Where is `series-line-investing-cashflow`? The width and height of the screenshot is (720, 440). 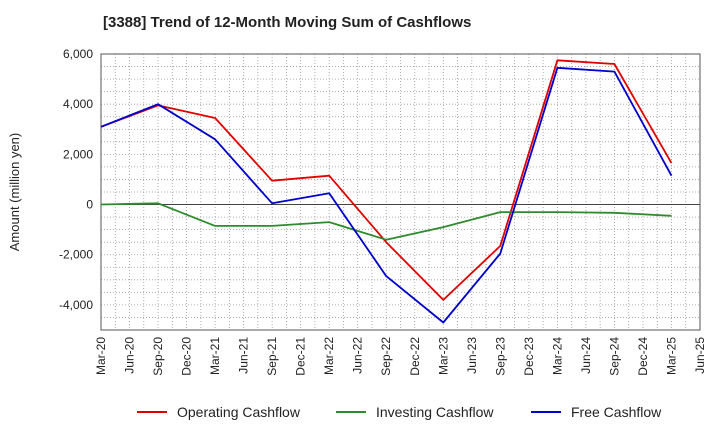 series-line-investing-cashflow is located at coordinates (386, 221).